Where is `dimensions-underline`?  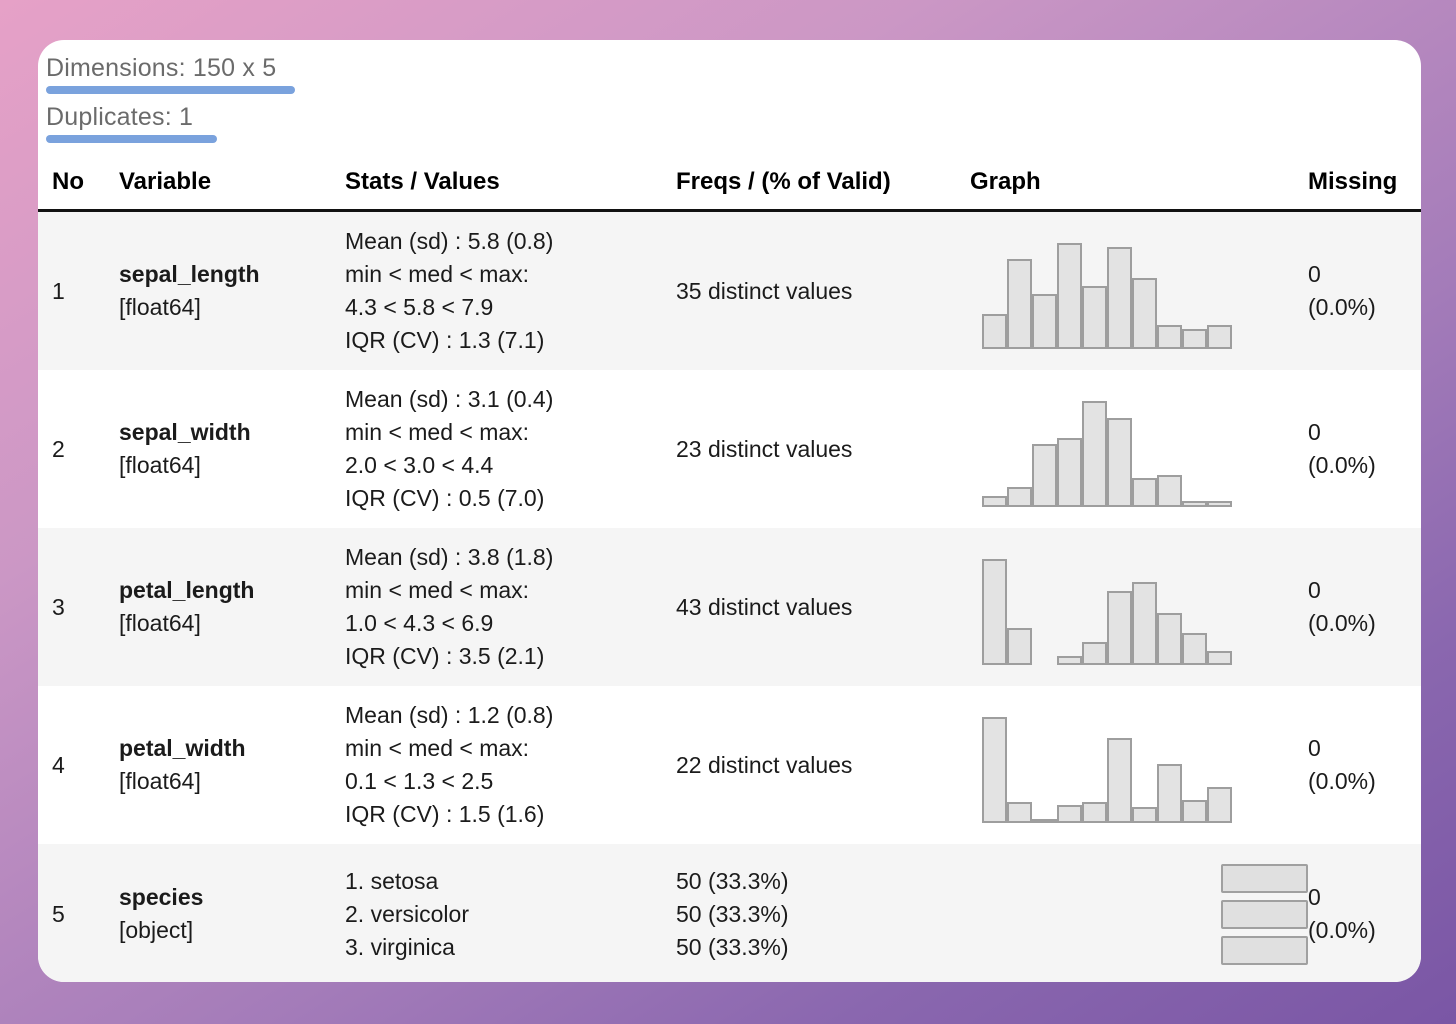
dimensions-underline is located at coordinates (170, 90).